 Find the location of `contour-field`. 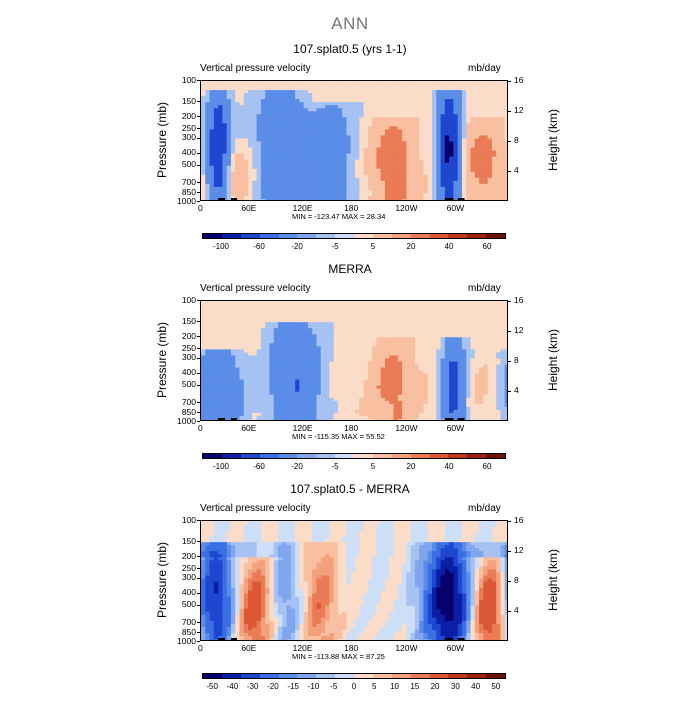

contour-field is located at coordinates (354, 360).